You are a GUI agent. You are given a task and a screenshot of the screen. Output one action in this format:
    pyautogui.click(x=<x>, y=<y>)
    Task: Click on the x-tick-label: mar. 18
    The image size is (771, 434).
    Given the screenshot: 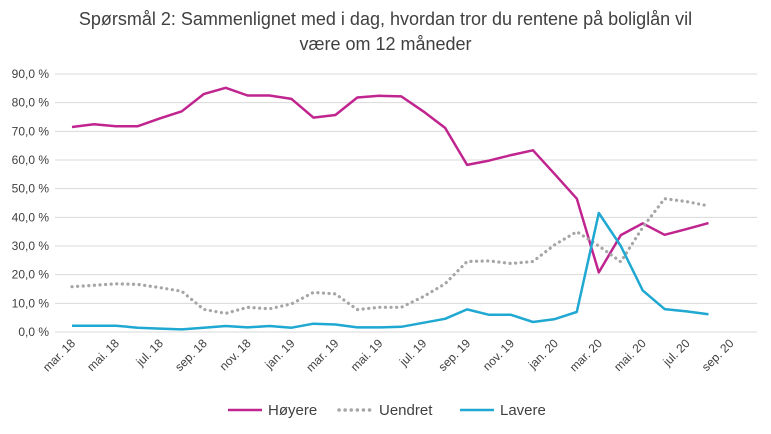 What is the action you would take?
    pyautogui.click(x=59, y=355)
    